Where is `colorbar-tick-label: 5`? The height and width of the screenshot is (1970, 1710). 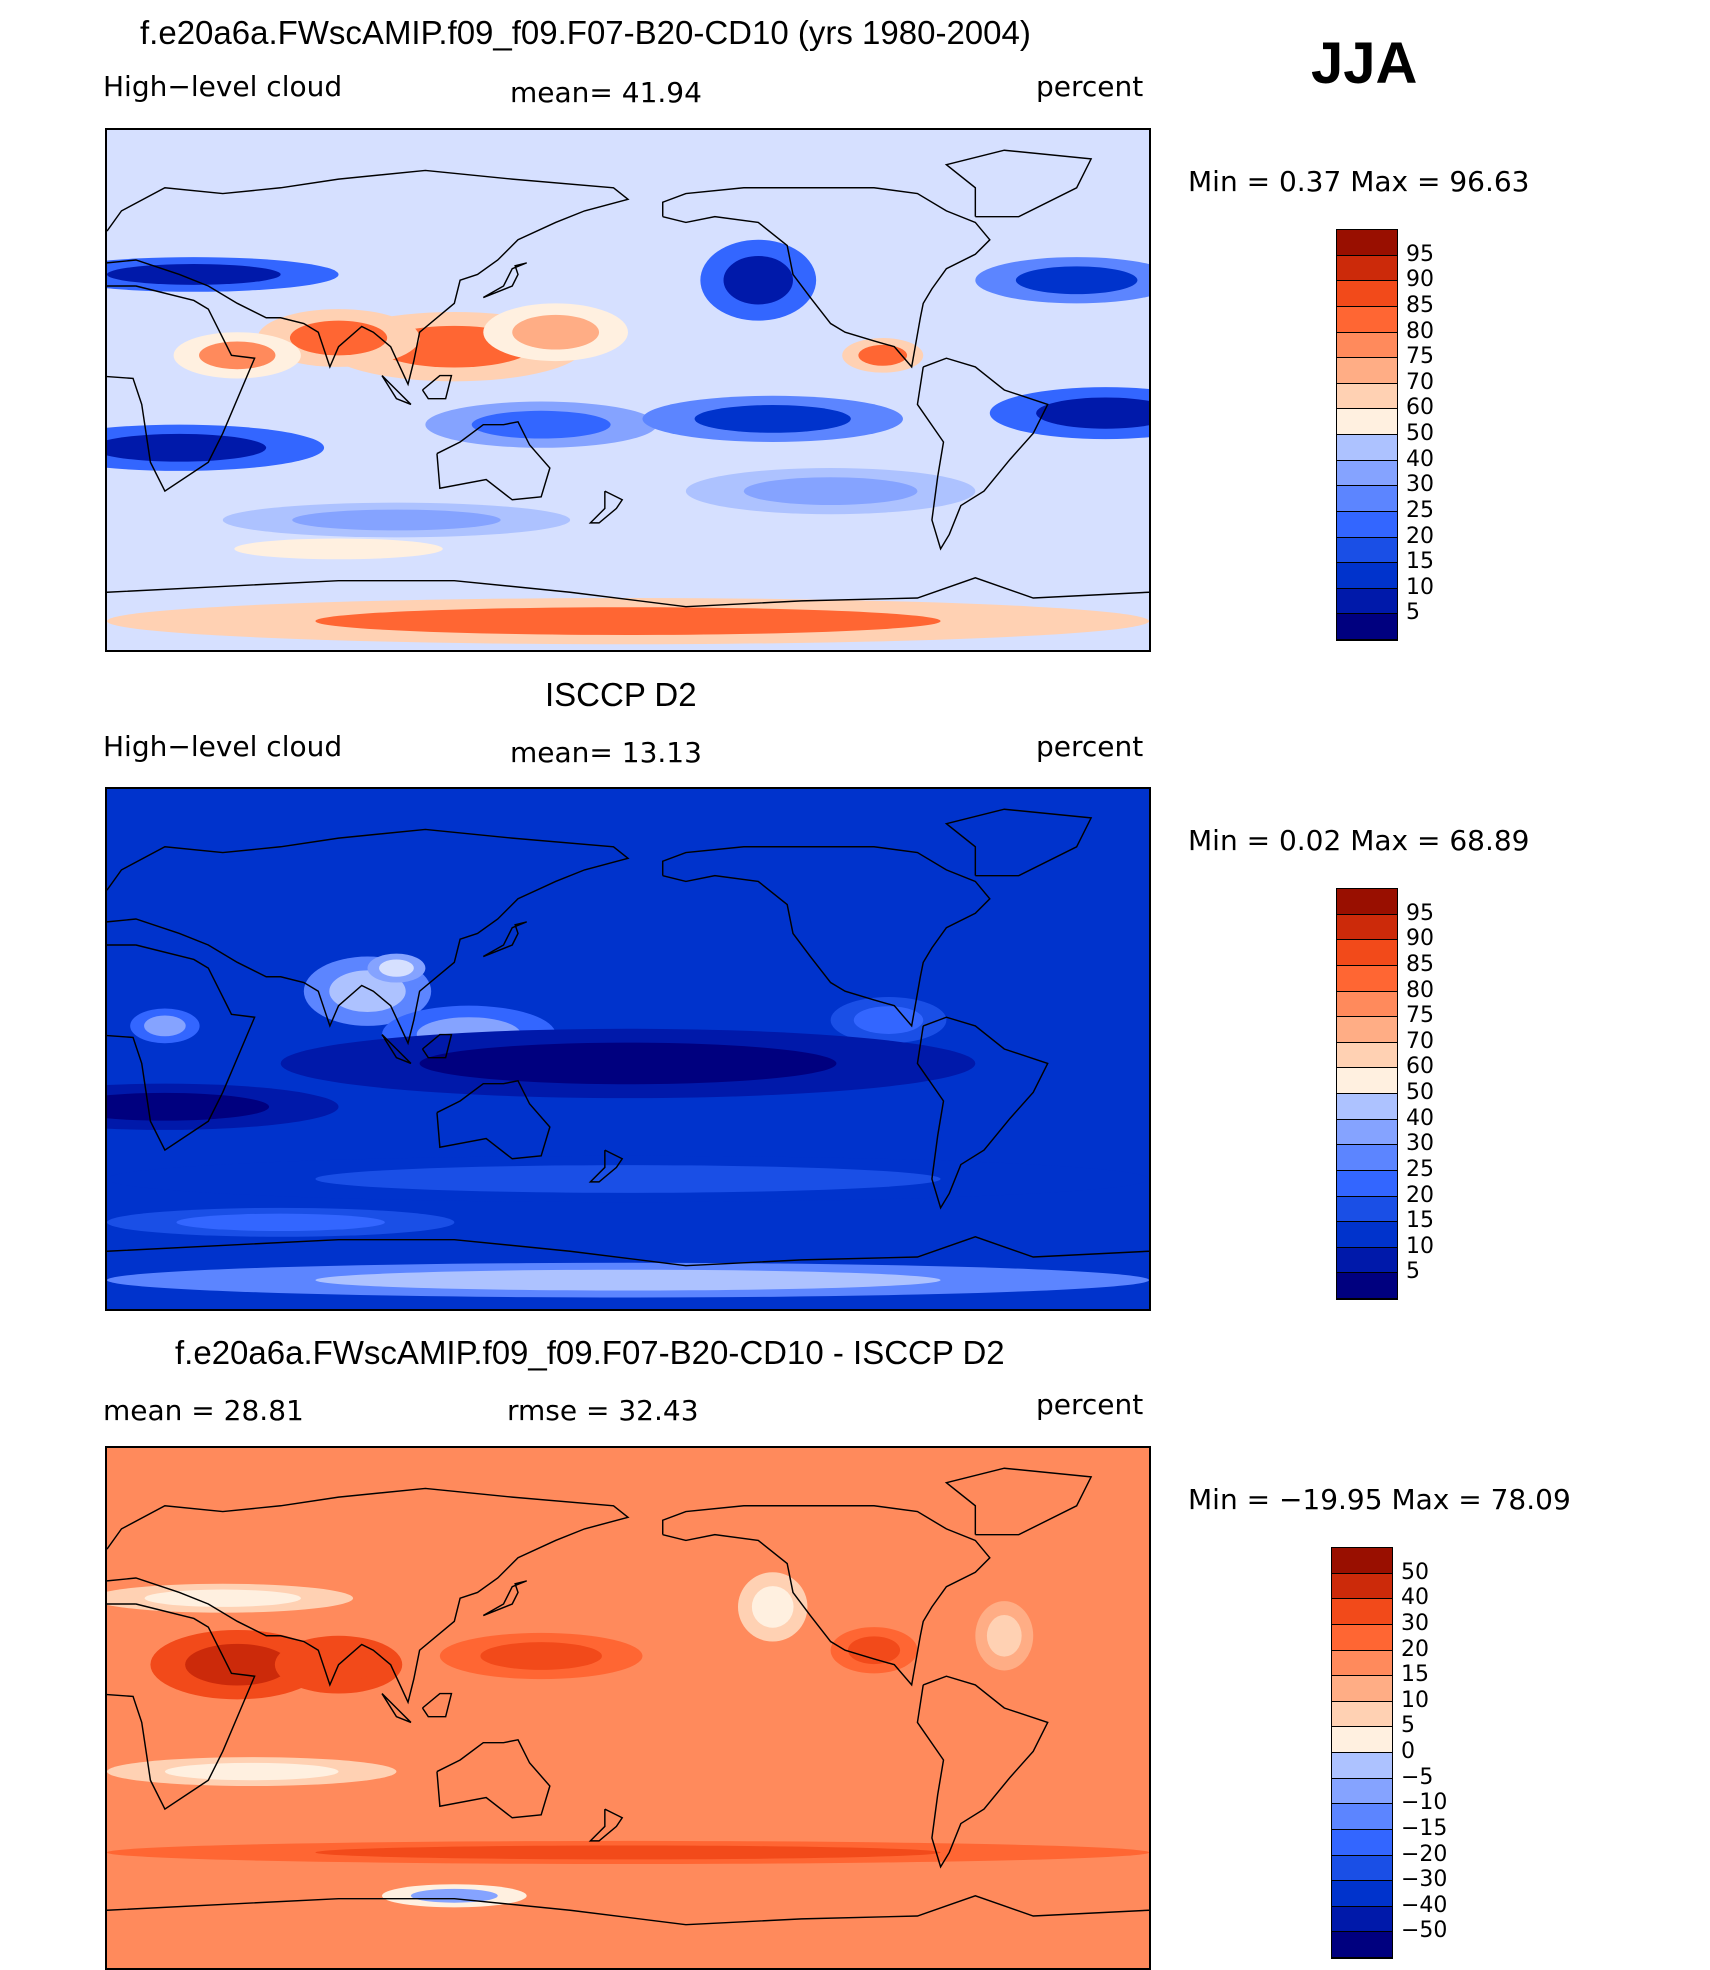 colorbar-tick-label: 5 is located at coordinates (1408, 1726).